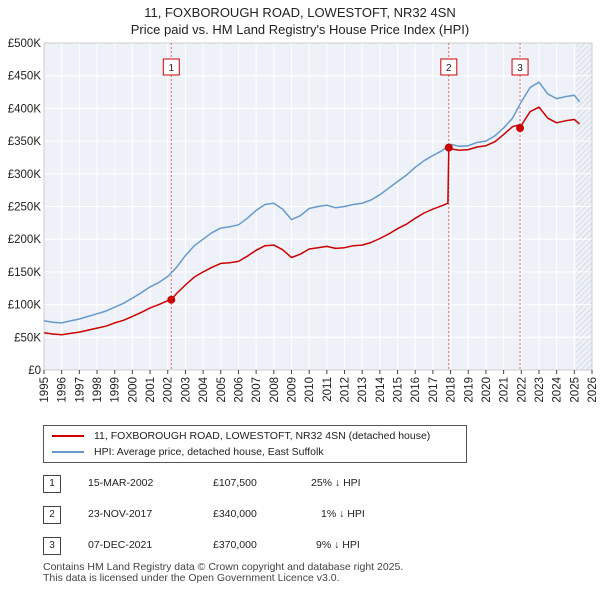 The image size is (600, 590). What do you see at coordinates (235, 545) in the screenshot?
I see `sale-price: £370,000` at bounding box center [235, 545].